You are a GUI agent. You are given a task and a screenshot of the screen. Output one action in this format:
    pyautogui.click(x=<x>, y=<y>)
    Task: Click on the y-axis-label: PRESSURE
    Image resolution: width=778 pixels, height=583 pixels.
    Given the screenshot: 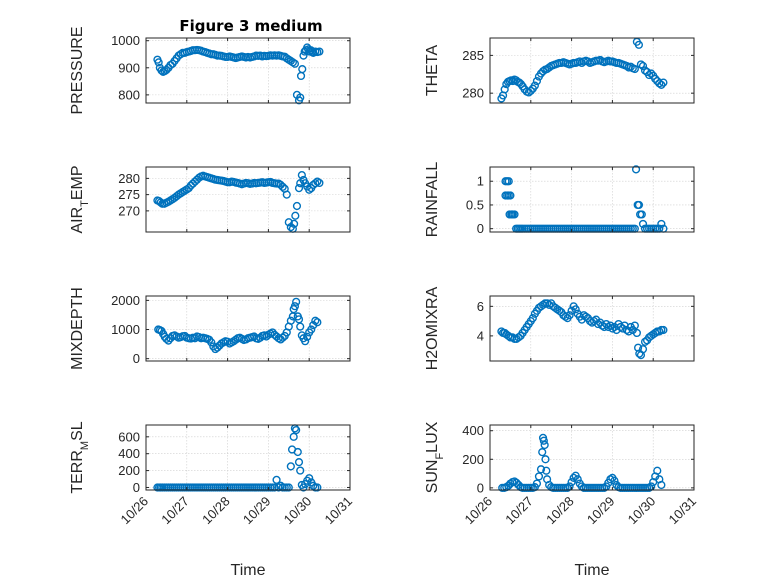 What is the action you would take?
    pyautogui.click(x=77, y=70)
    